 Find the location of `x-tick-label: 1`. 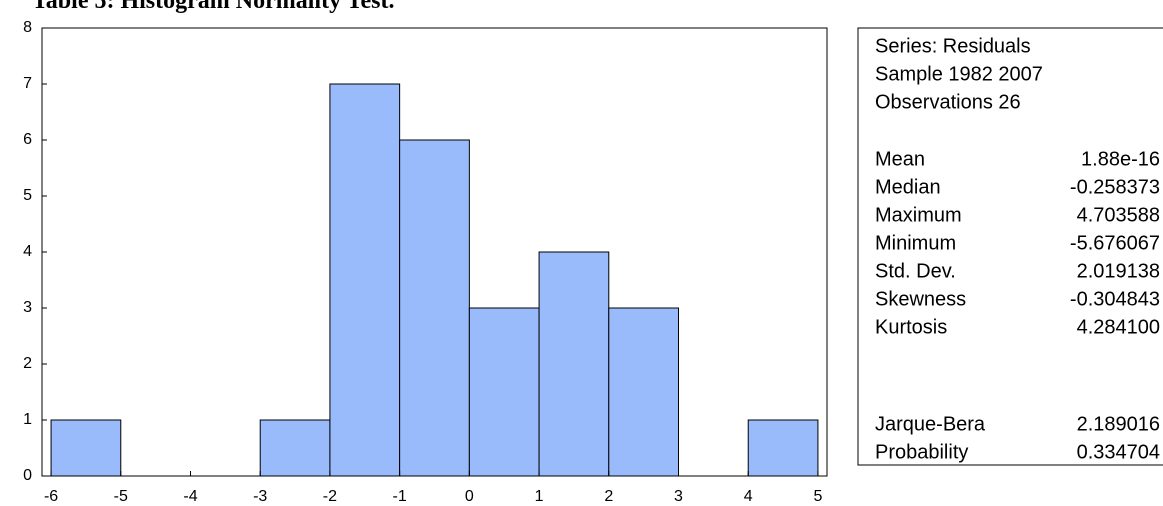

x-tick-label: 1 is located at coordinates (539, 496).